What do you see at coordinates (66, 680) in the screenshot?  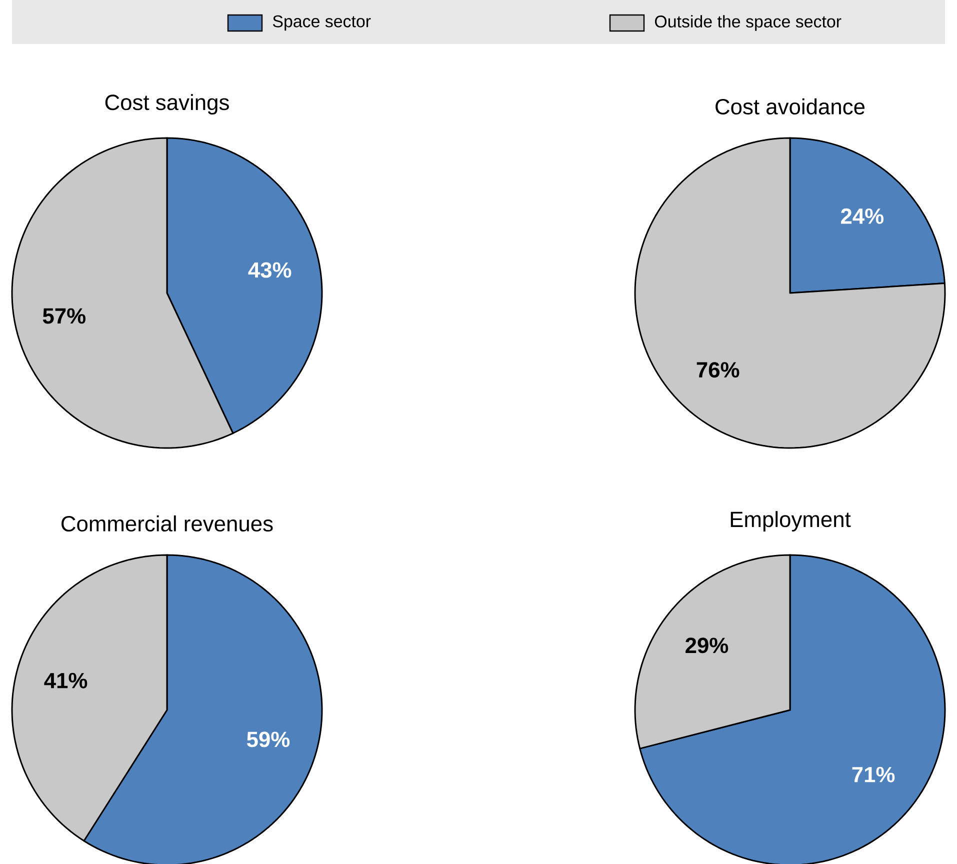 I see `data-label: 41%` at bounding box center [66, 680].